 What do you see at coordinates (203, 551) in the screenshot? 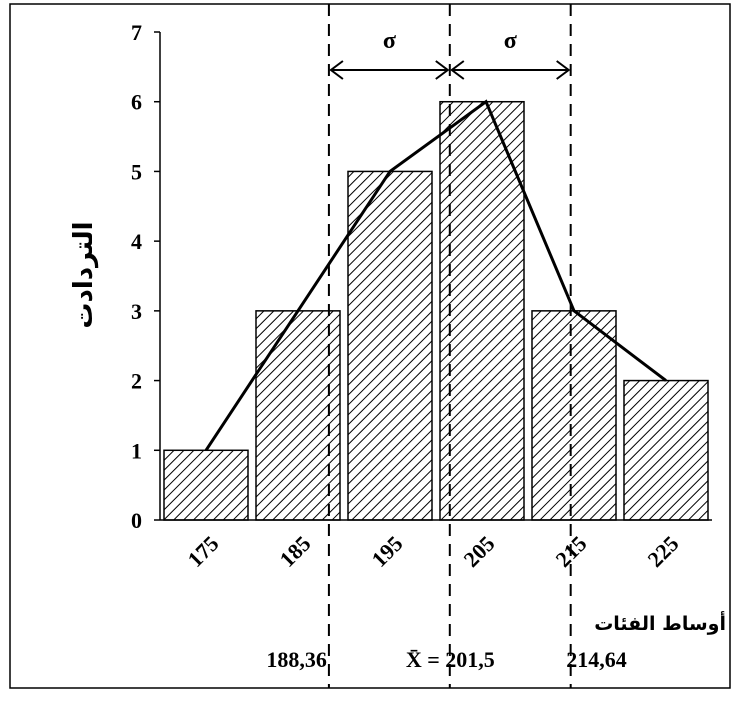
I see `x-tick-label-175: 175` at bounding box center [203, 551].